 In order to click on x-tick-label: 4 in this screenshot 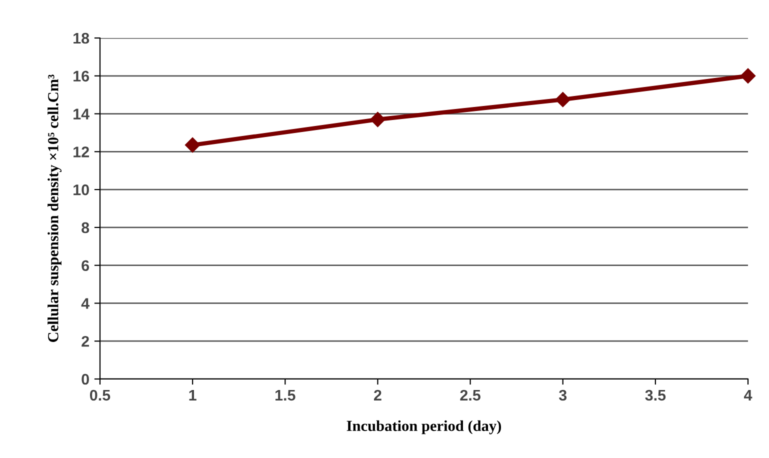, I will do `click(748, 395)`.